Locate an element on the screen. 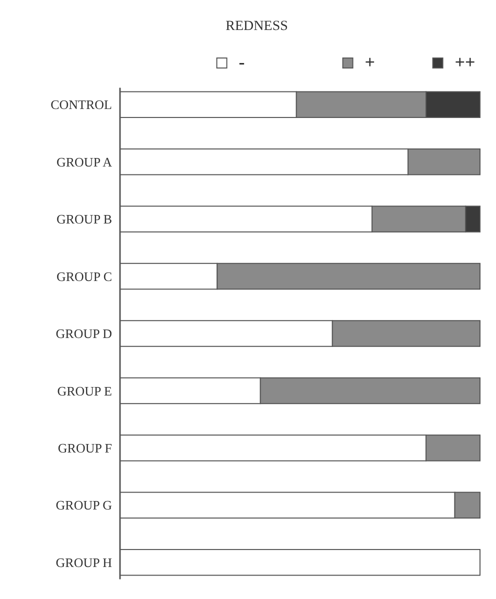  y-tick-label: GROUP C is located at coordinates (84, 276).